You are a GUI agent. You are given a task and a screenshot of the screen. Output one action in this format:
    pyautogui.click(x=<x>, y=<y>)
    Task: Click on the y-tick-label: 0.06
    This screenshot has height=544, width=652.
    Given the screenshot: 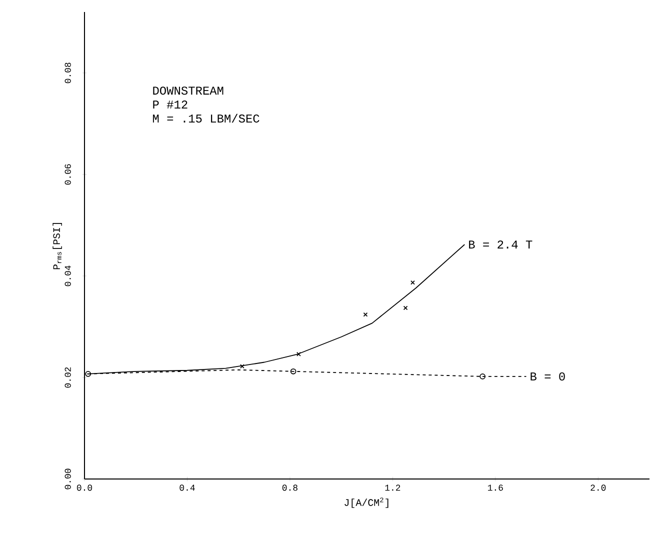 What is the action you would take?
    pyautogui.click(x=67, y=174)
    